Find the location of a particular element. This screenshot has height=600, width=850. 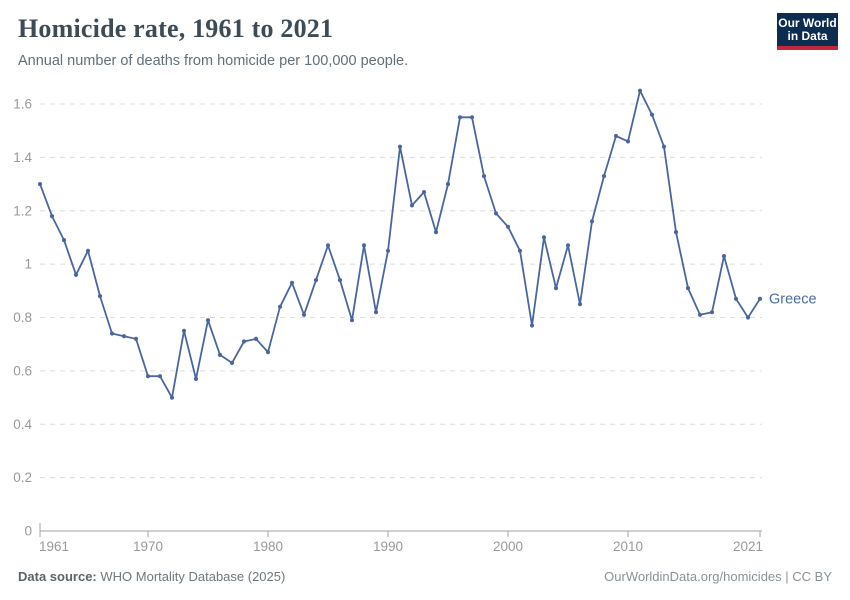

y-tick-label: 1.4 is located at coordinates (22, 157).